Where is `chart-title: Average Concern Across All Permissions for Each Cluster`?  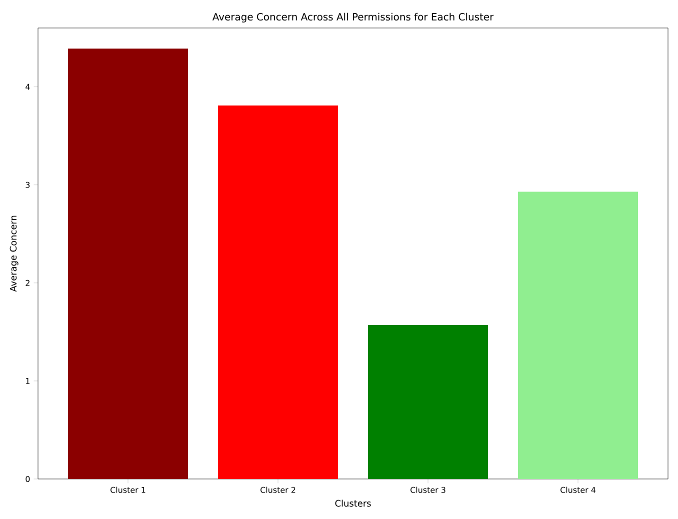
chart-title: Average Concern Across All Permissions for Each Cluster is located at coordinates (353, 17).